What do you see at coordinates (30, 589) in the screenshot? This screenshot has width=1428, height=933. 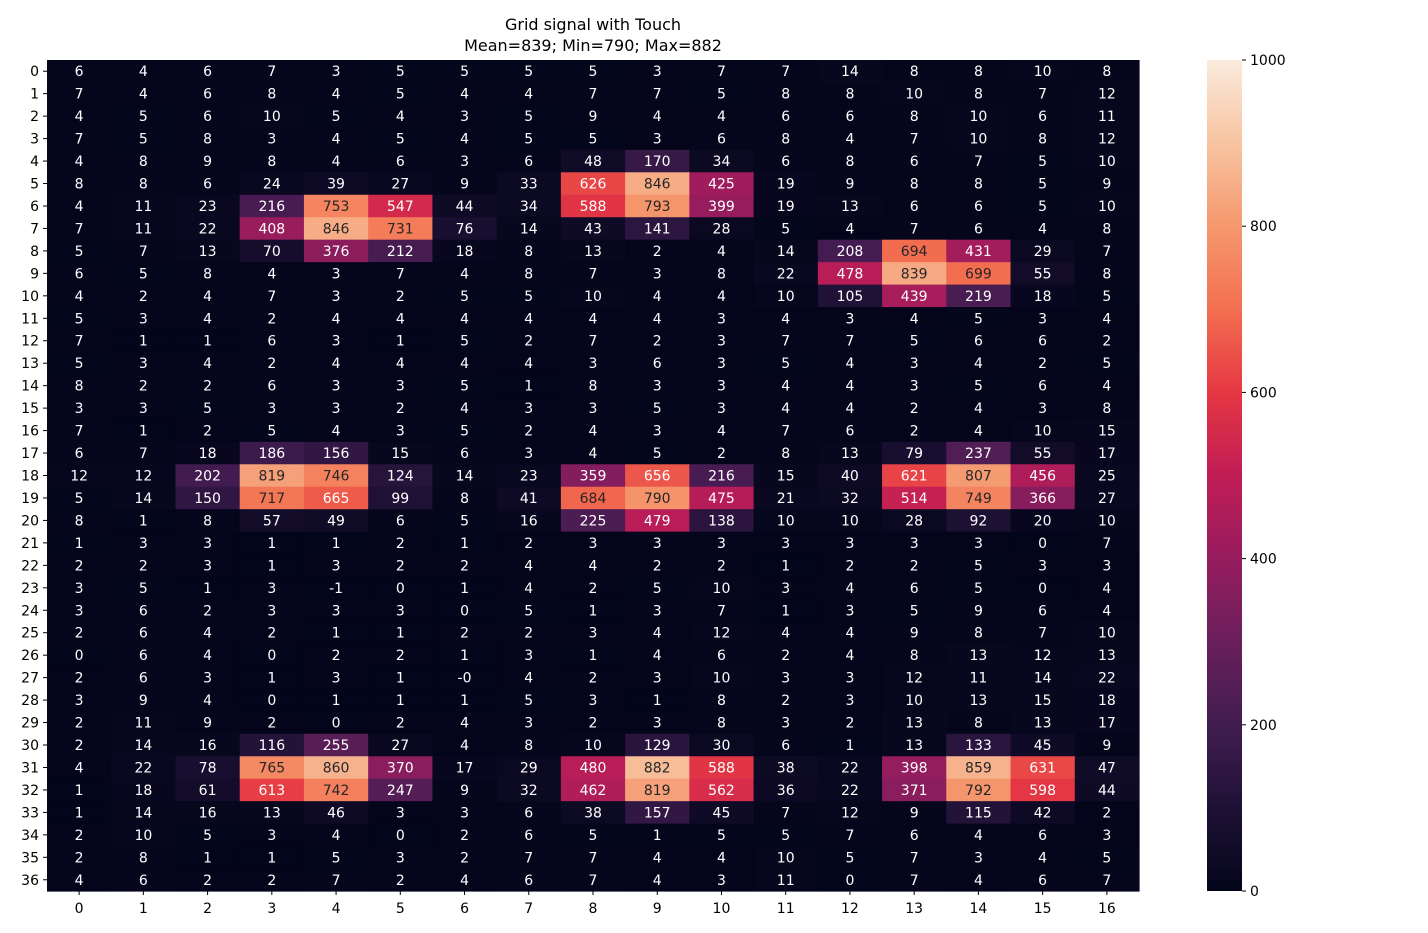 I see `y-tick-label: 23` at bounding box center [30, 589].